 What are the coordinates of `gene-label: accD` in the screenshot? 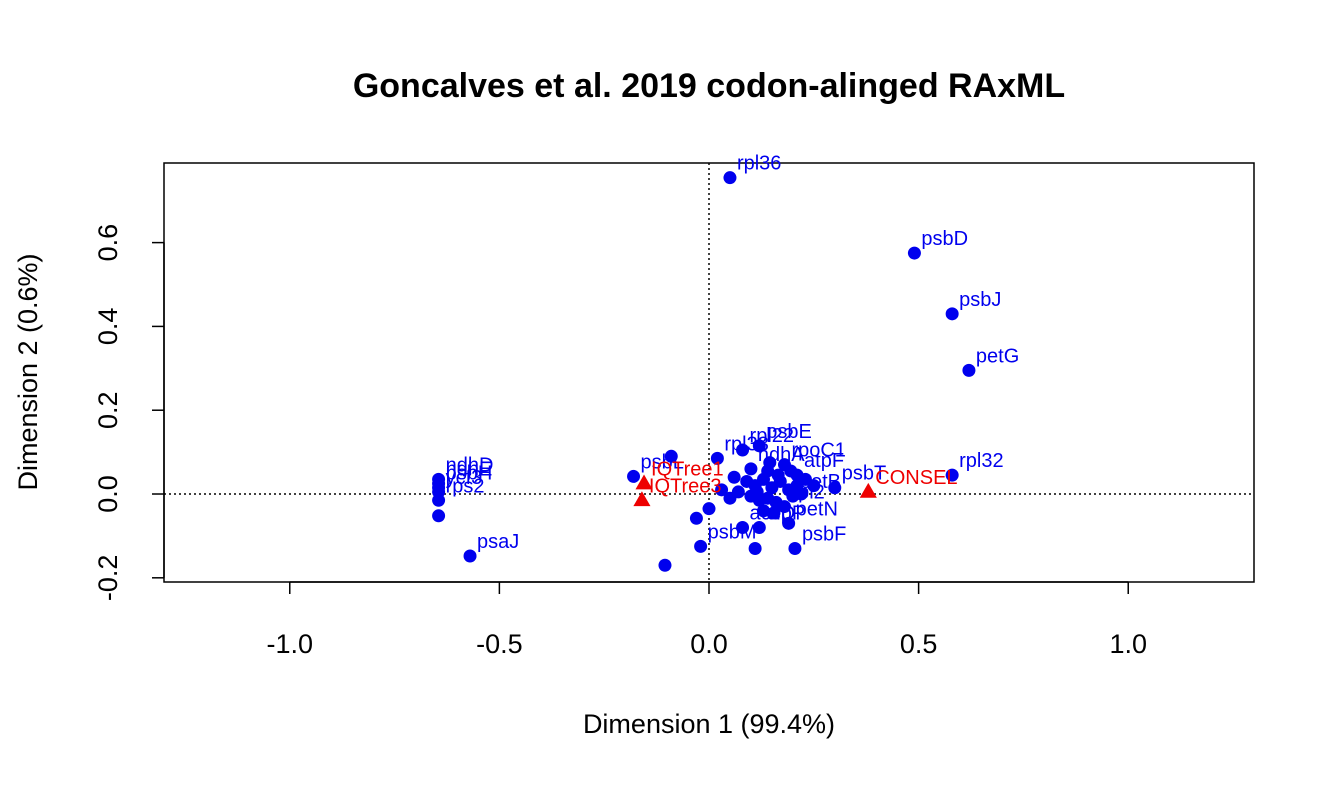 It's located at (773, 514).